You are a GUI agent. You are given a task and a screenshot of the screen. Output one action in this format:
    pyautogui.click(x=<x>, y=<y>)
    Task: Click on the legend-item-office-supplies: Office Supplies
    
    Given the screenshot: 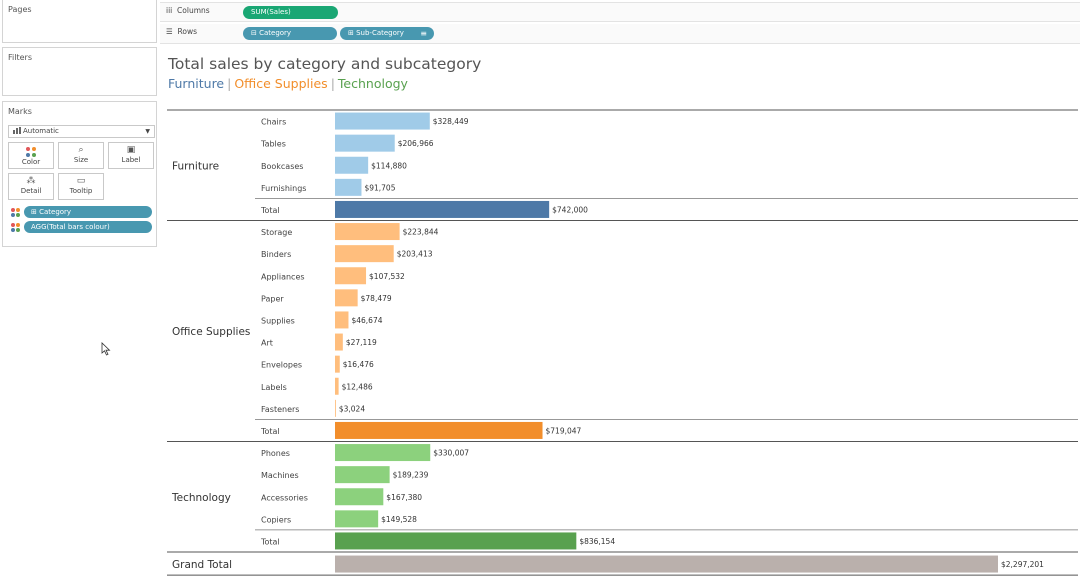 What is the action you would take?
    pyautogui.click(x=281, y=83)
    